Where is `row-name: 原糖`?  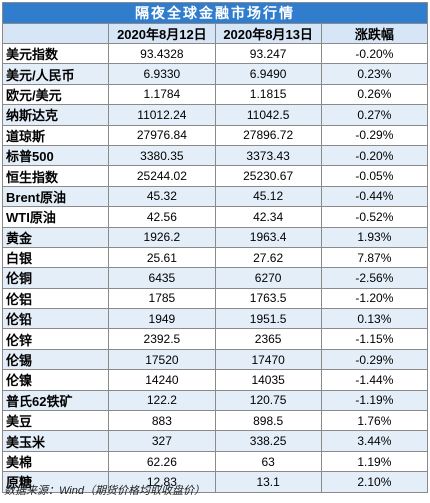
row-name: 原糖 is located at coordinates (55, 482).